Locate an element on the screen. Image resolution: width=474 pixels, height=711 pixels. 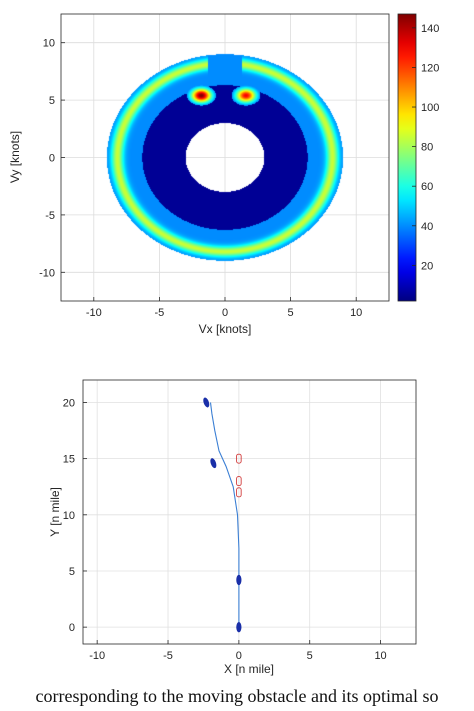
heatmap-x-label: Vx [knots] is located at coordinates (225, 329).